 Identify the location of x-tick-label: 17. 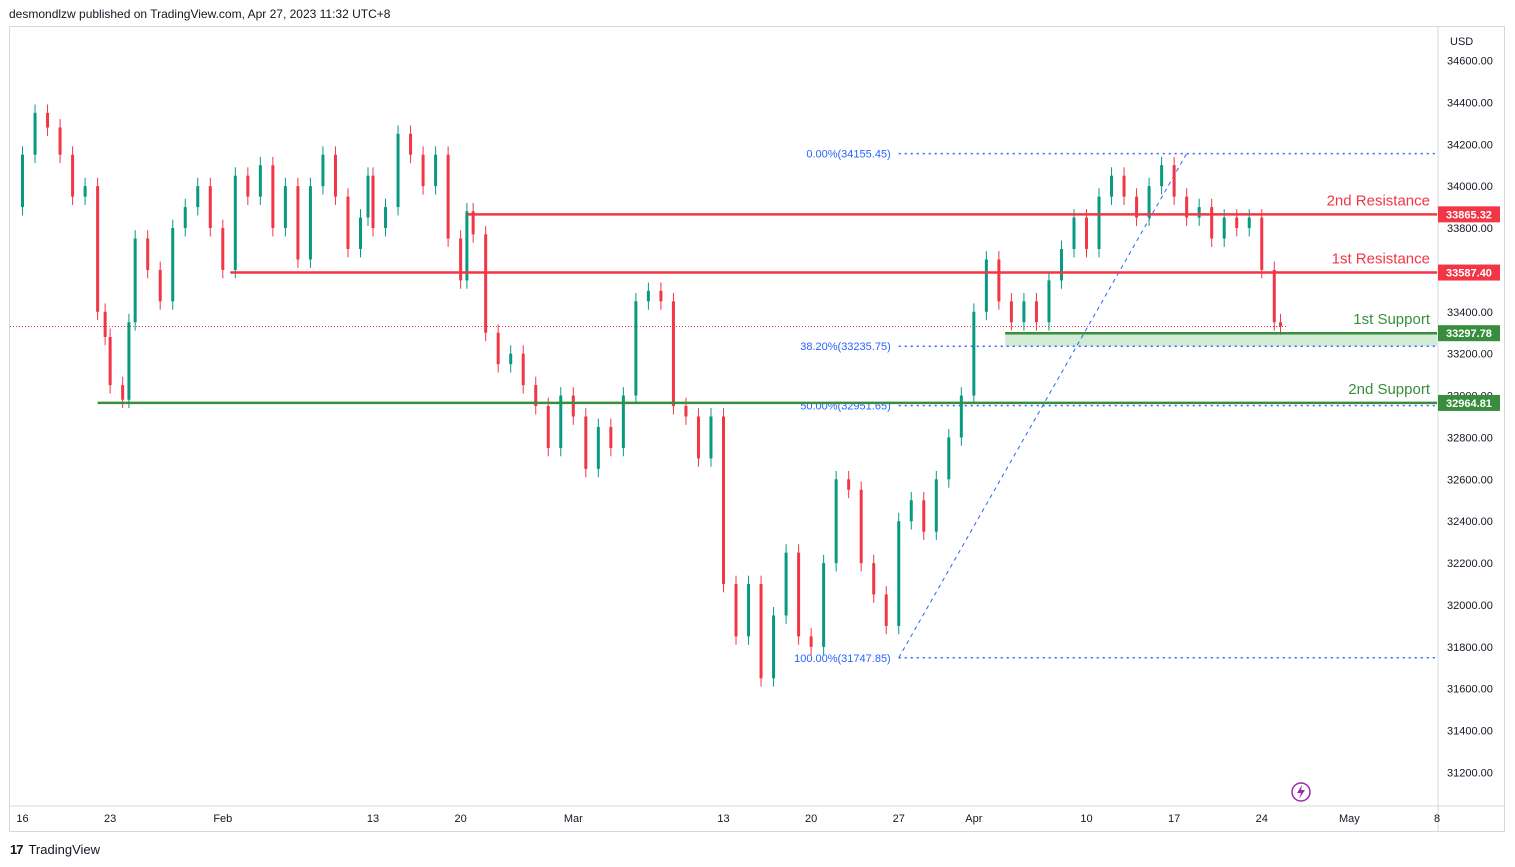
(1174, 819).